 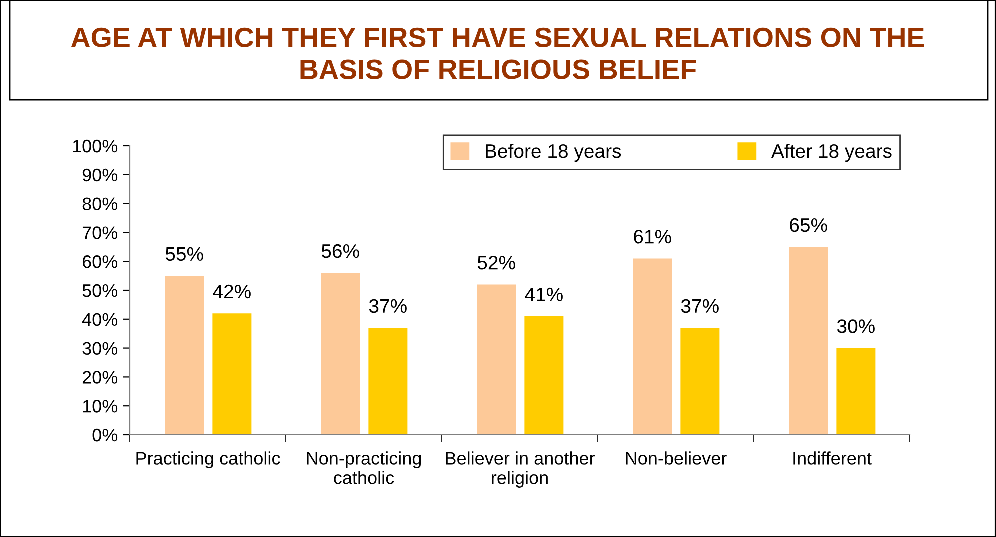 I want to click on data-label: 42%, so click(x=232, y=291).